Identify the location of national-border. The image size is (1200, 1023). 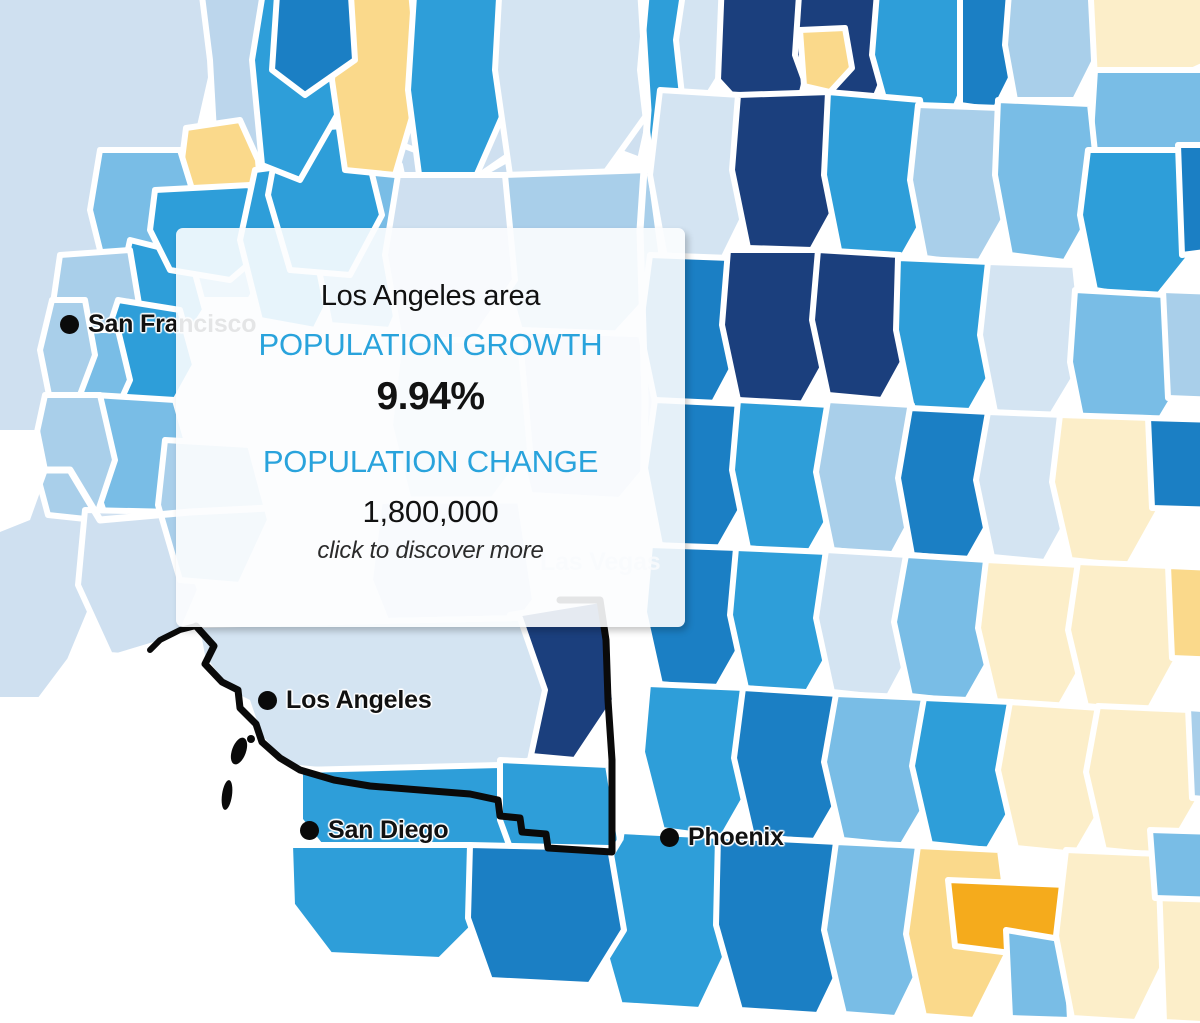
(404, 726).